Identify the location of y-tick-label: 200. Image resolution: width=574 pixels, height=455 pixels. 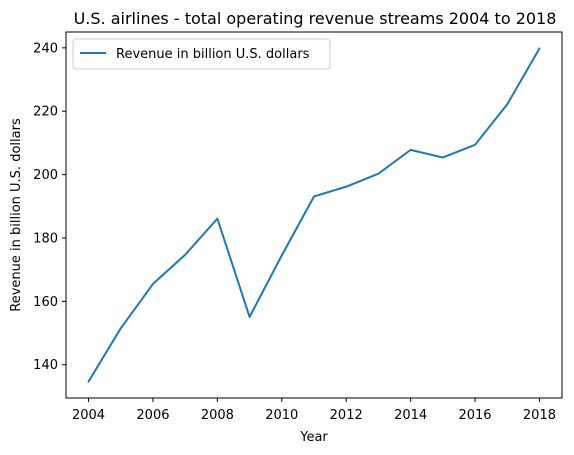
(45, 175).